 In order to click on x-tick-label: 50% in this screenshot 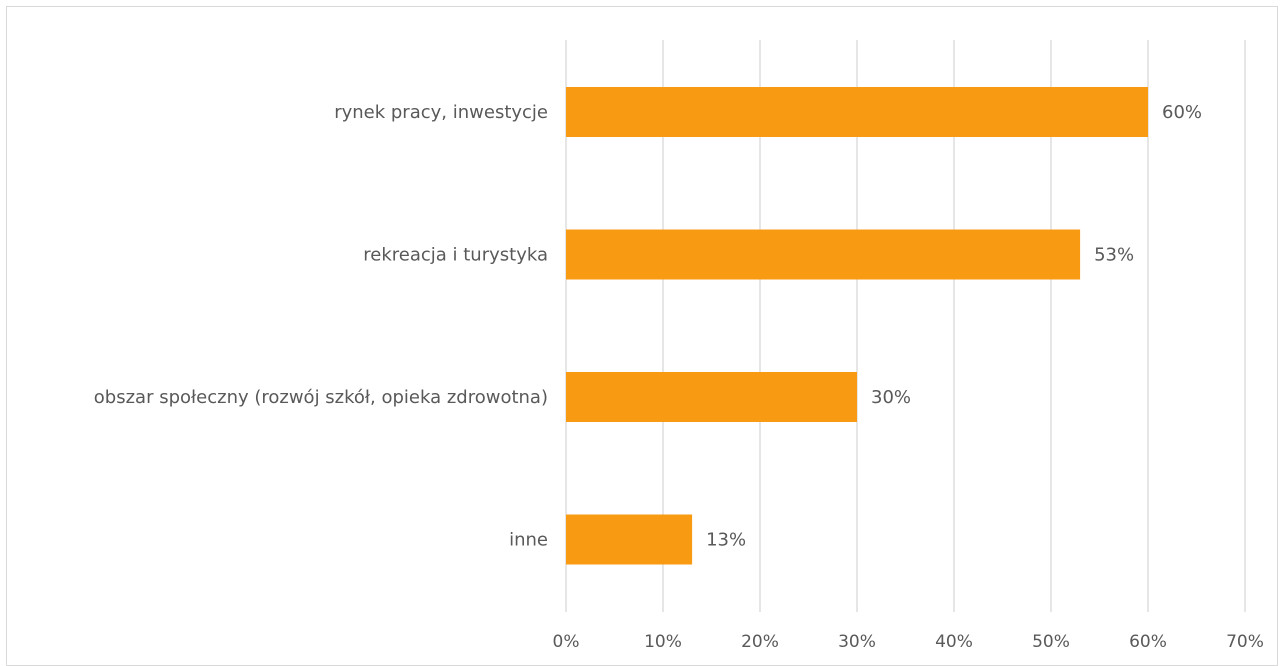, I will do `click(1051, 642)`.